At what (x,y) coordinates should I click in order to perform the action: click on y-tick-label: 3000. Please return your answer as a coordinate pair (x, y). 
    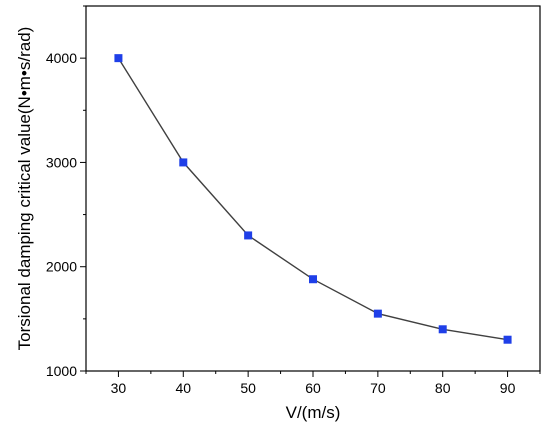
    Looking at the image, I should click on (61, 162).